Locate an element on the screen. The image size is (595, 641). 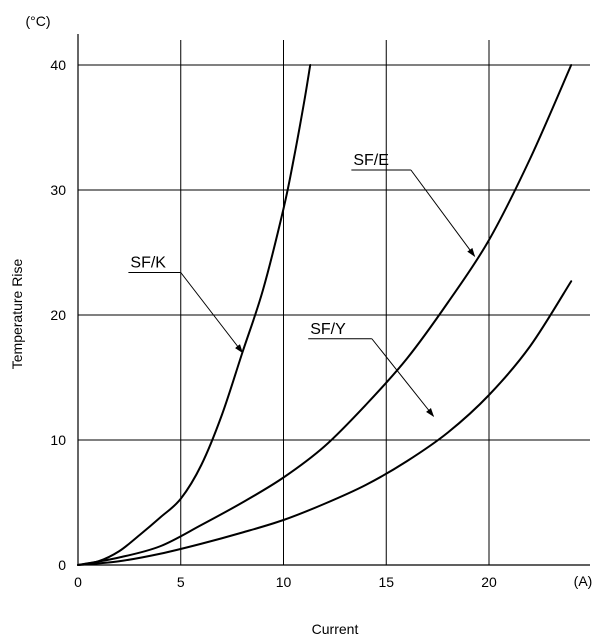
y-tick-label: 20 is located at coordinates (58, 315).